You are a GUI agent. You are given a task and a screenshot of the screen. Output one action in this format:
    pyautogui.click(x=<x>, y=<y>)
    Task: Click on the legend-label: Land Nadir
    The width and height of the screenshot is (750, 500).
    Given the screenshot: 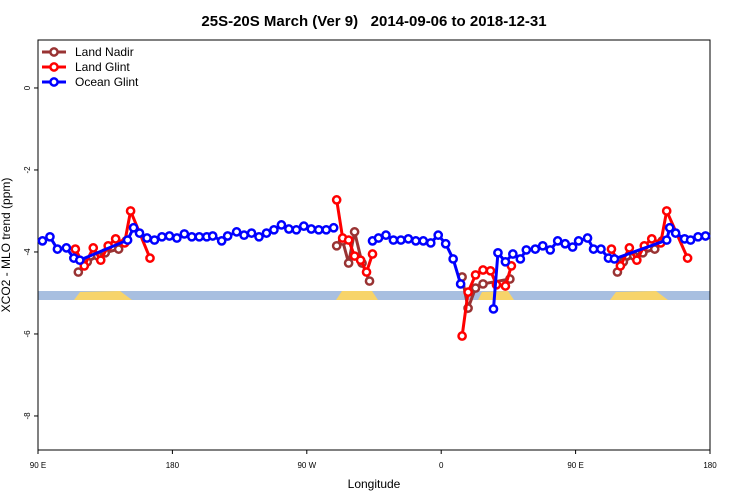 What is the action you would take?
    pyautogui.click(x=104, y=52)
    